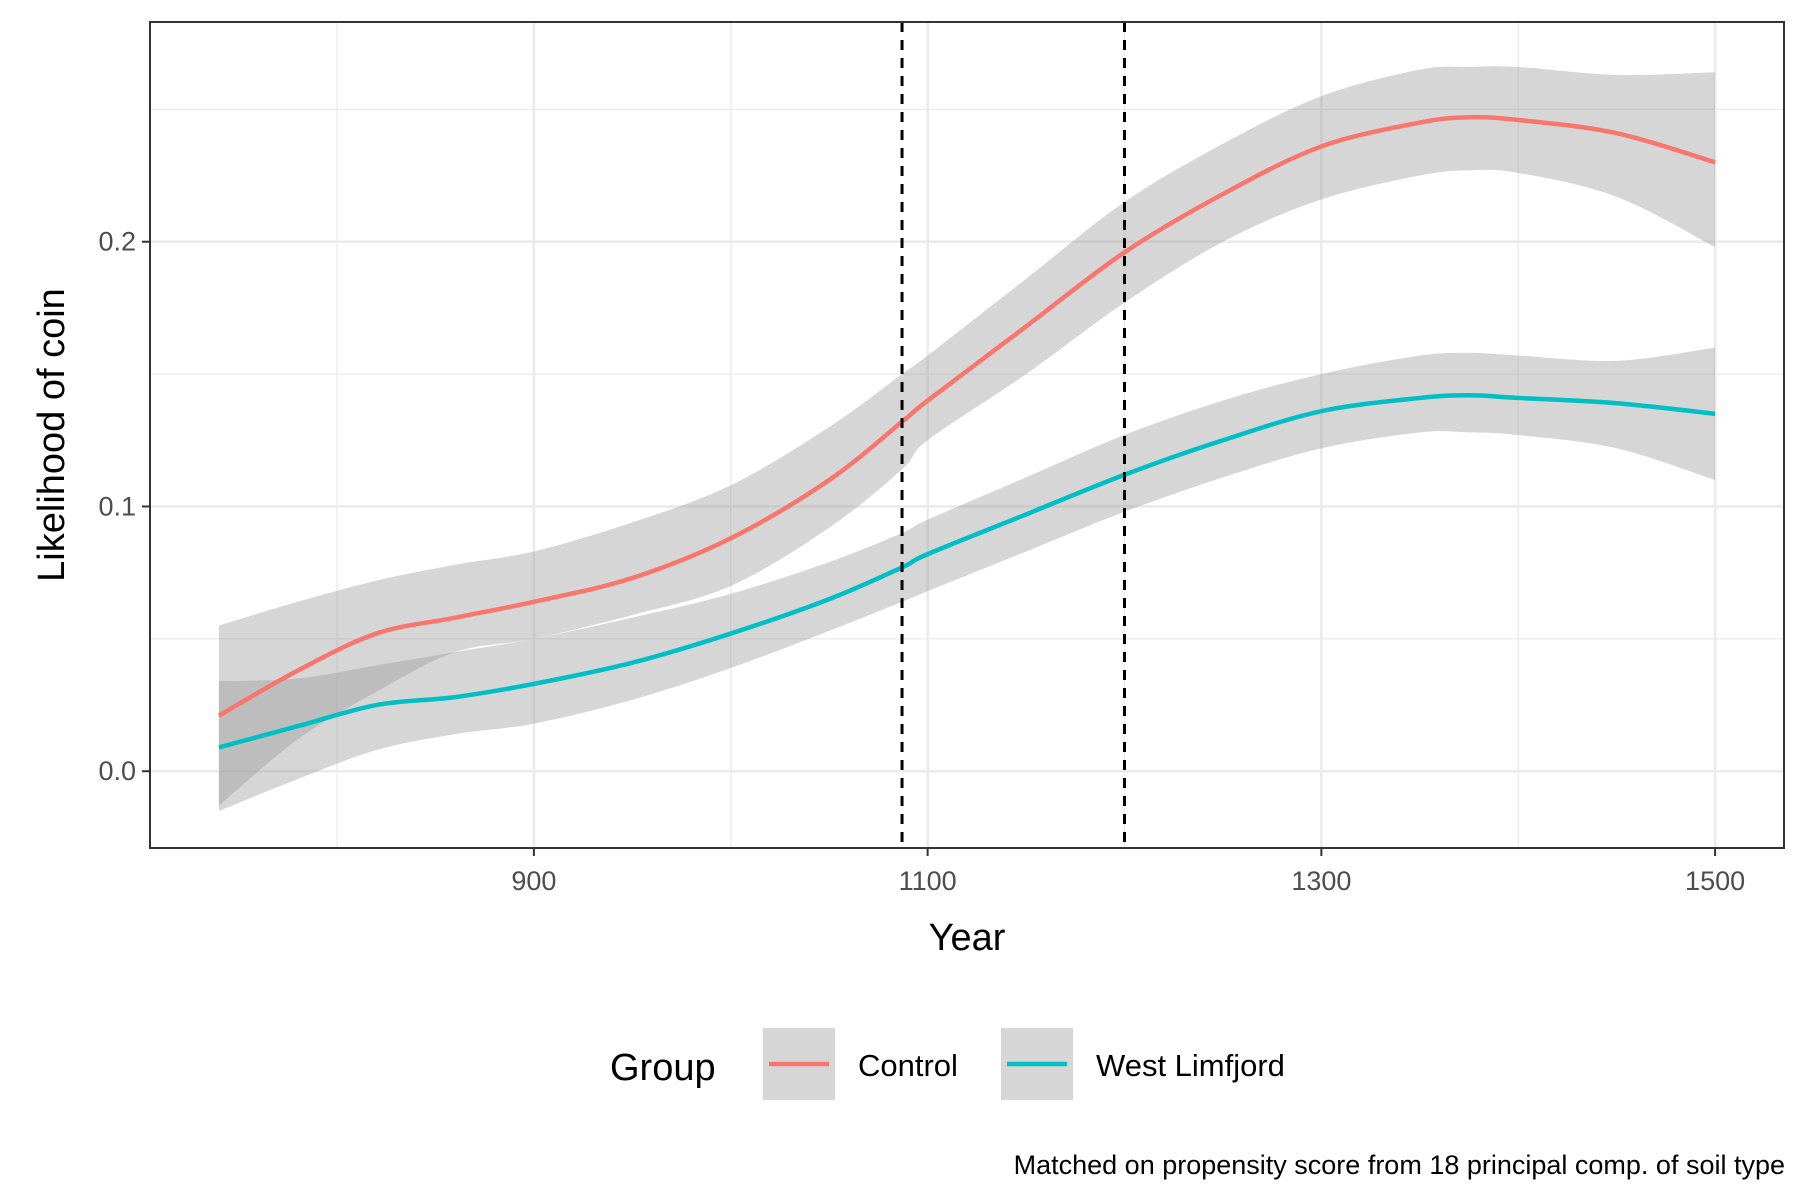  I want to click on reference-lines, so click(1013, 435).